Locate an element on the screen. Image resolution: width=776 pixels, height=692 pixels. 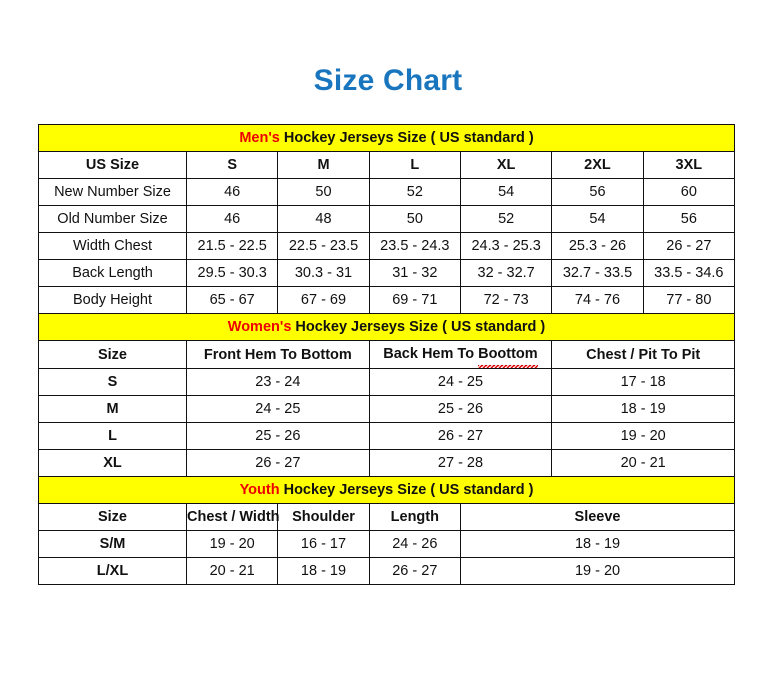
section-banner-accent-youth: Youth is located at coordinates (259, 490).